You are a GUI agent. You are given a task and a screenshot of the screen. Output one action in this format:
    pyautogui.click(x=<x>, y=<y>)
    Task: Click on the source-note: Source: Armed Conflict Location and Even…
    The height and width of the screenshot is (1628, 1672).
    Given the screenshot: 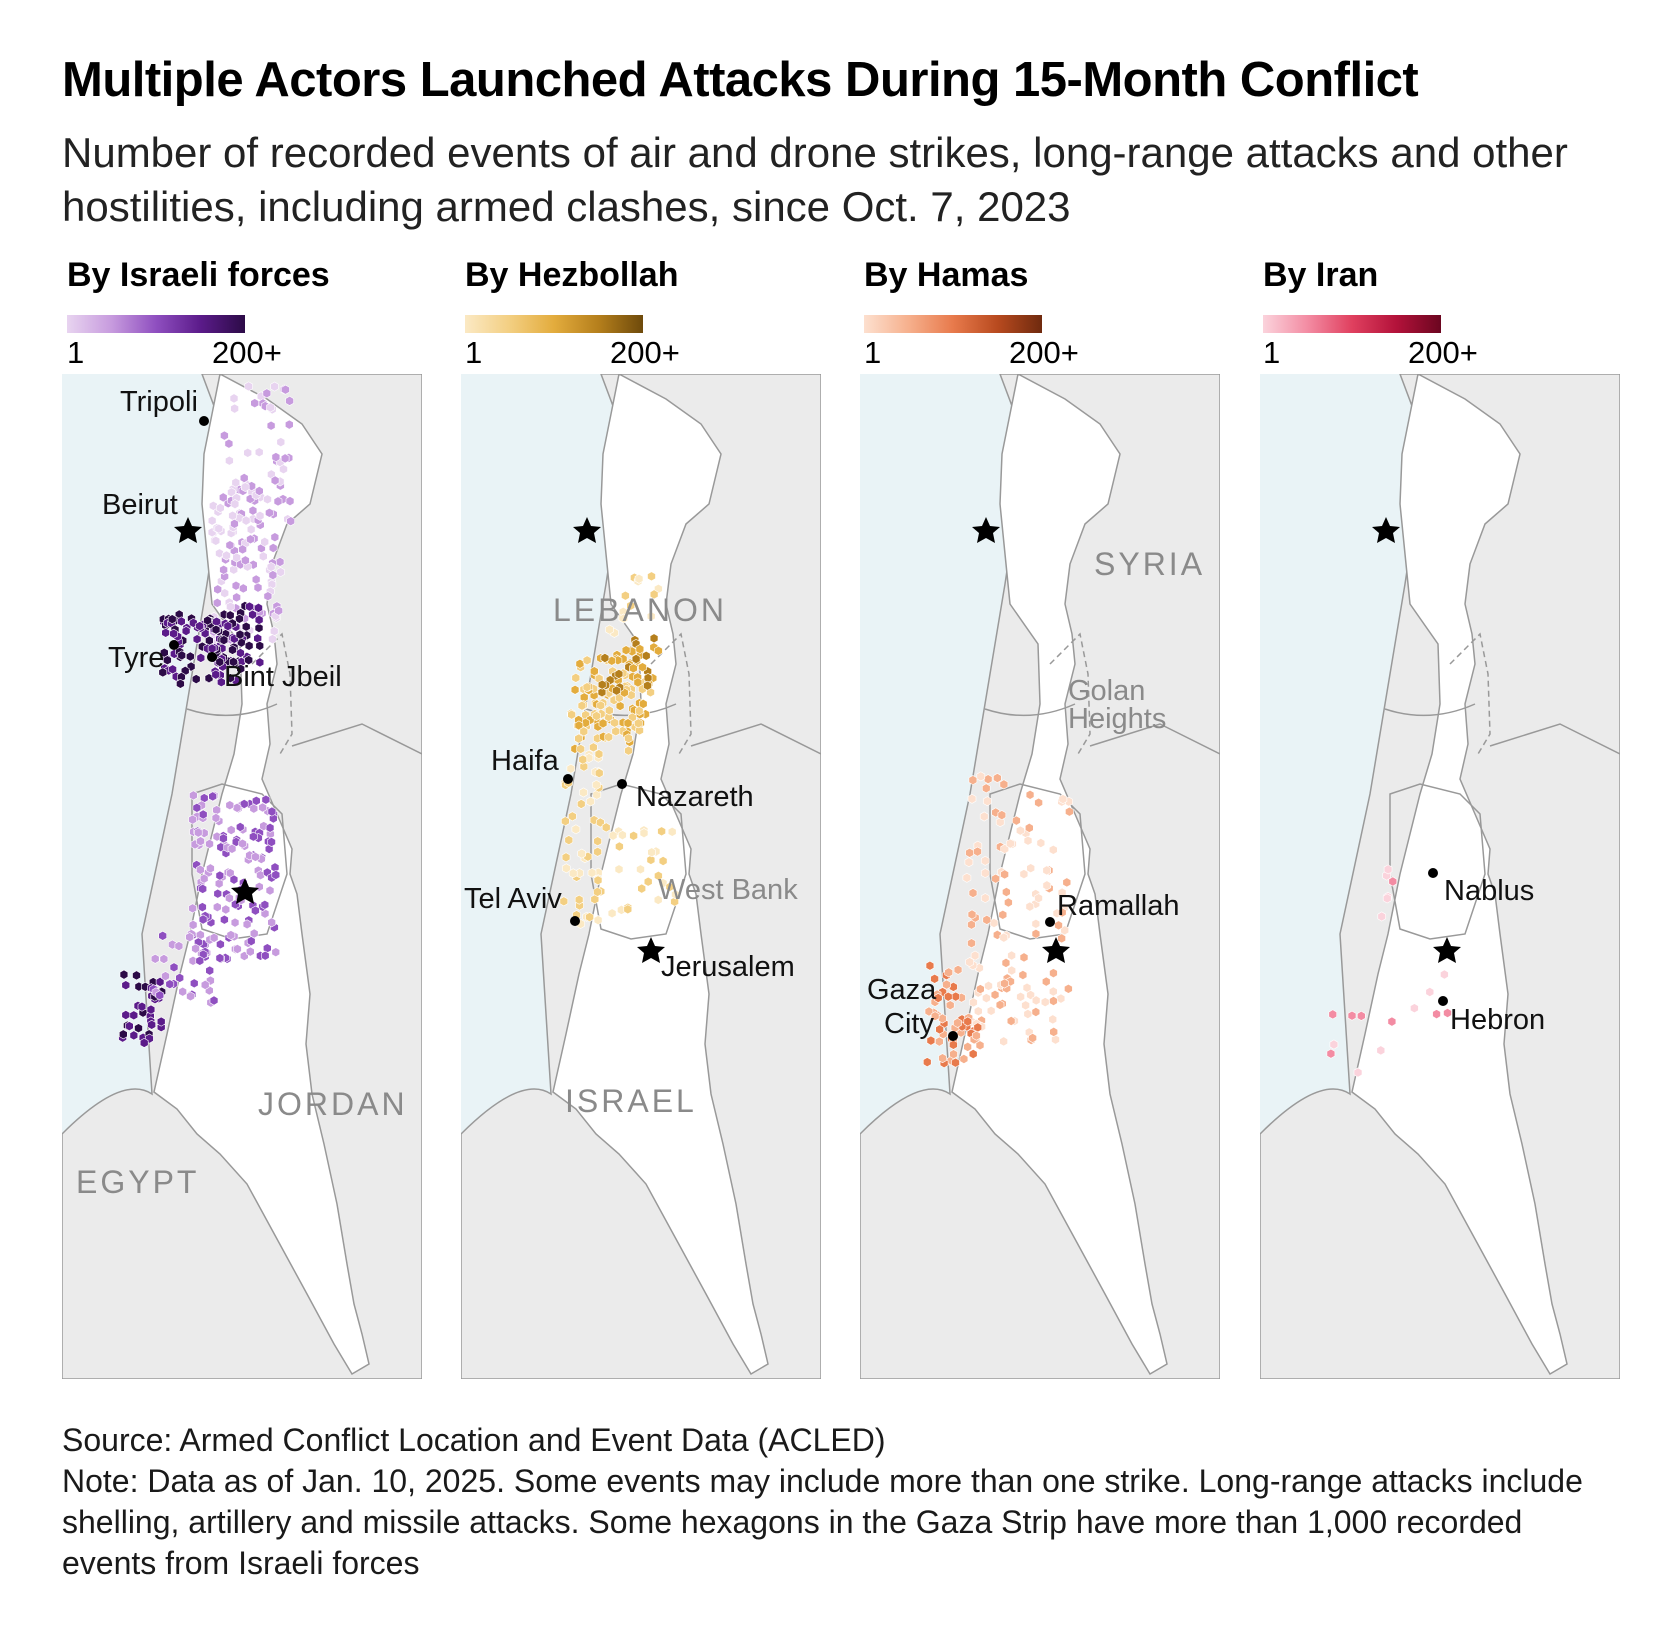 What is the action you would take?
    pyautogui.click(x=474, y=1440)
    